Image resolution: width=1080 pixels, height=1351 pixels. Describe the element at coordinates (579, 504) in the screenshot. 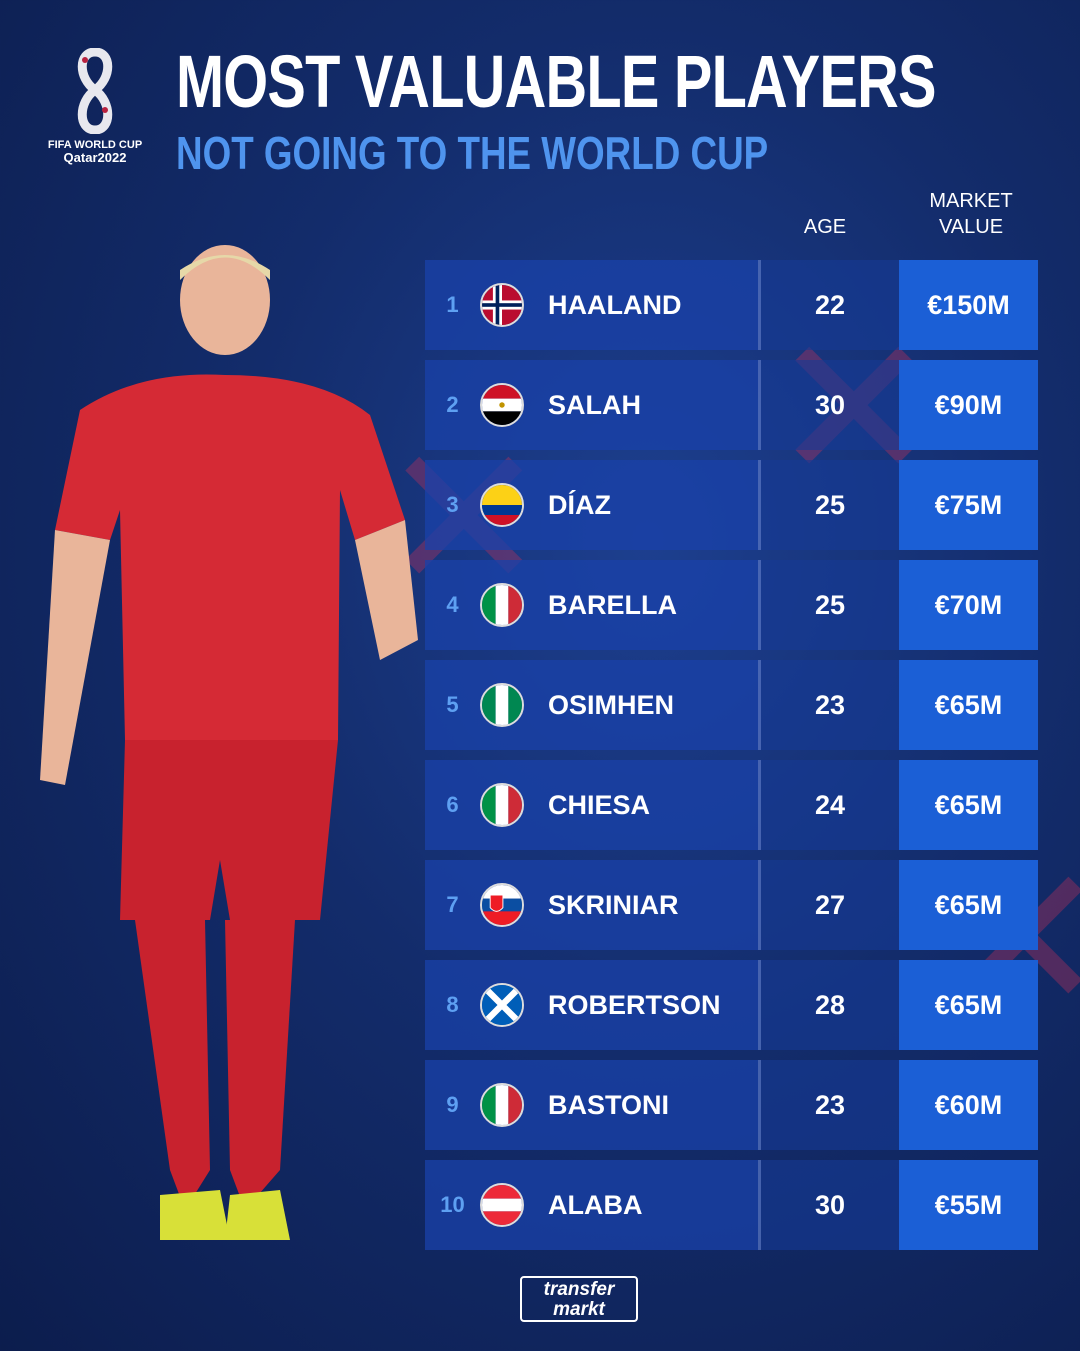

I see `player-name: DÍAZ` at that location.